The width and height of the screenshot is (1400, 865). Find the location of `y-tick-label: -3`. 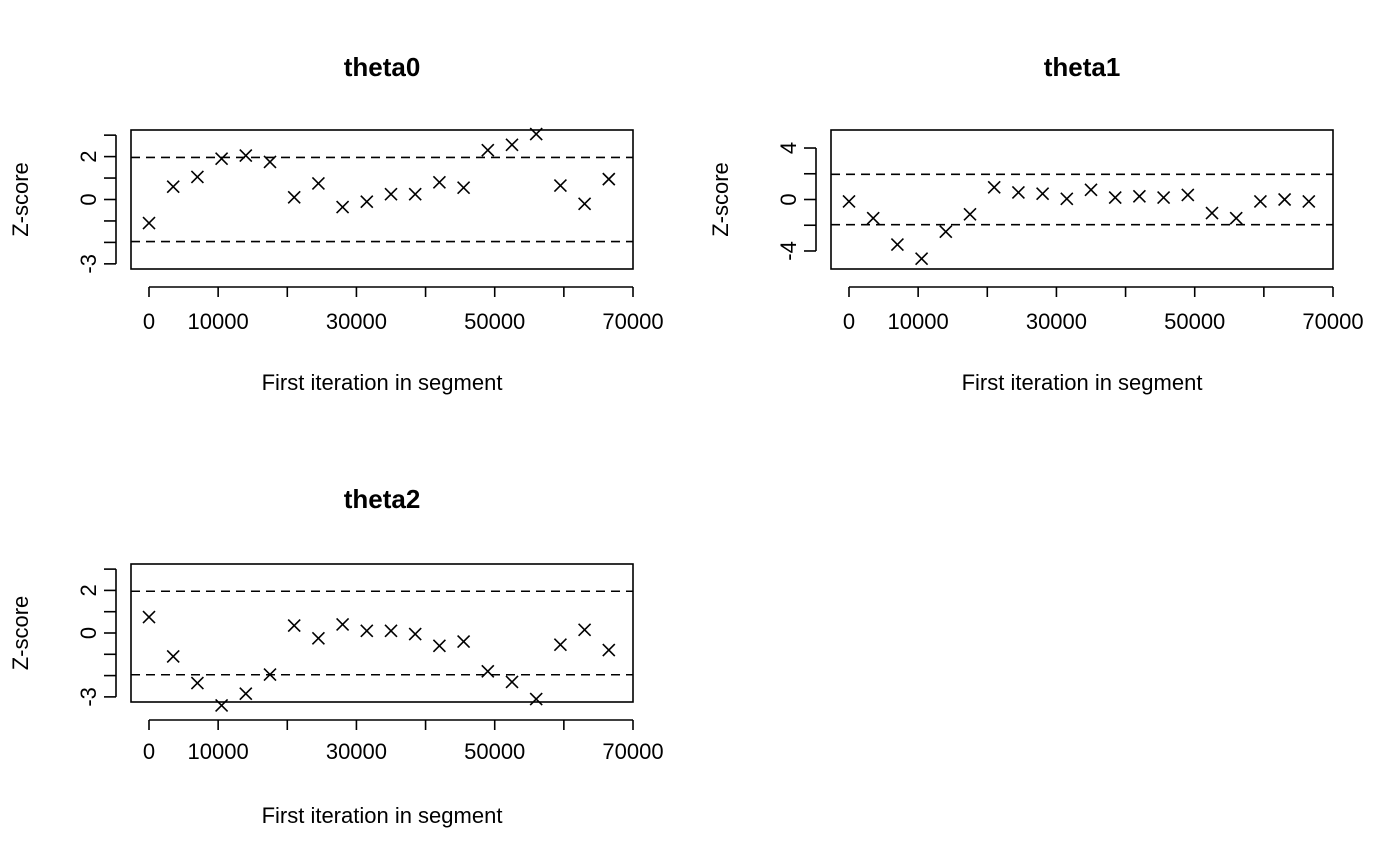

y-tick-label: -3 is located at coordinates (88, 697).